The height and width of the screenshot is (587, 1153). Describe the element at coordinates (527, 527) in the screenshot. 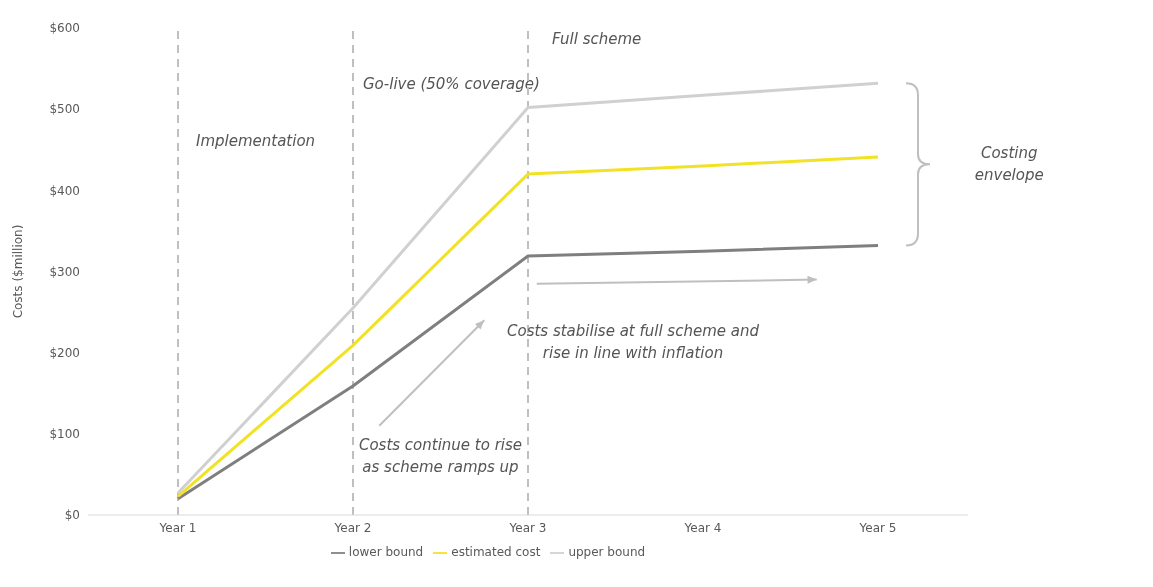

I see `x-tick-label: Year 3` at that location.